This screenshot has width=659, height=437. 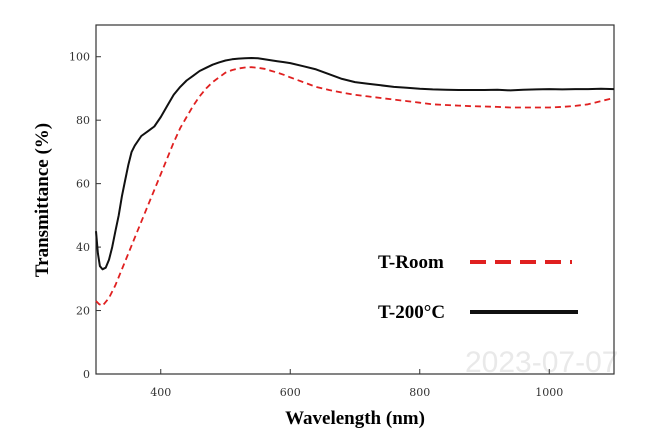 I want to click on x-tick-label: 400, so click(x=160, y=392).